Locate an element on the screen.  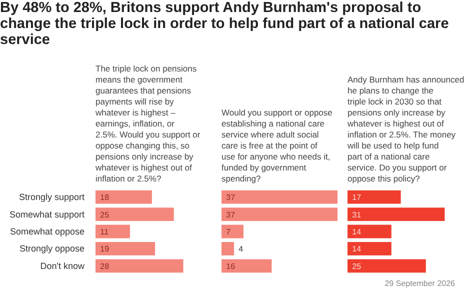
chart-subtitle: Would you support or oppose establishing a national care service where adult social care is free at the point of use for anyone who needs it, funded by government spending? is located at coordinates (277, 146).